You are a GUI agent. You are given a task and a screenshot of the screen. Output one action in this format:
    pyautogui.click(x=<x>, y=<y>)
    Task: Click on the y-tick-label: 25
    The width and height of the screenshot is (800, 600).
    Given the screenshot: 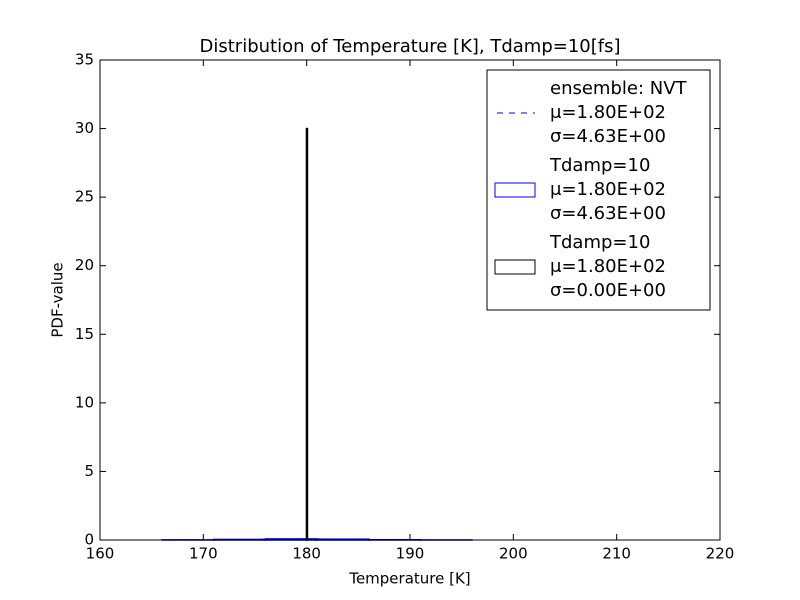 What is the action you would take?
    pyautogui.click(x=84, y=197)
    